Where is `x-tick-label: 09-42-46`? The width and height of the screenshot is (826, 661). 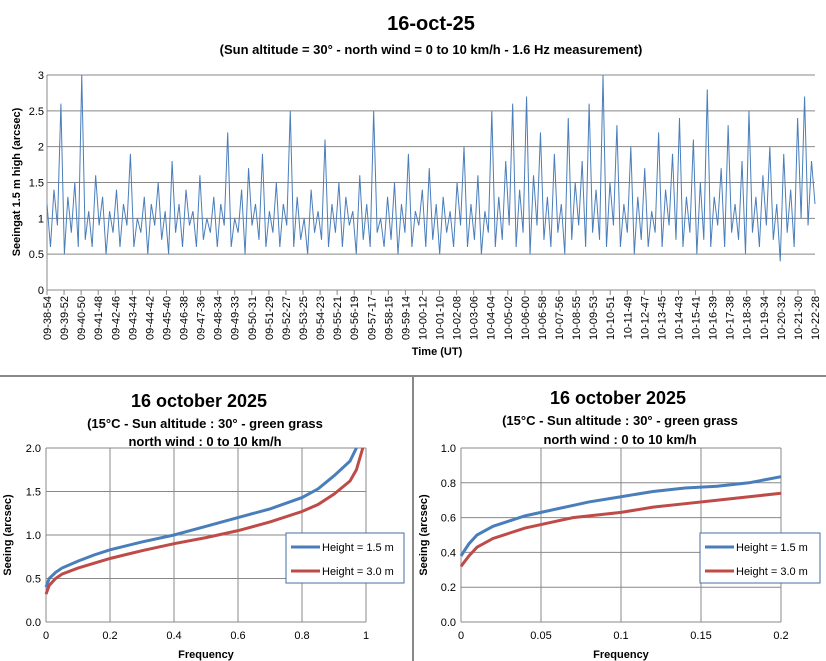 x-tick-label: 09-42-46 is located at coordinates (116, 318).